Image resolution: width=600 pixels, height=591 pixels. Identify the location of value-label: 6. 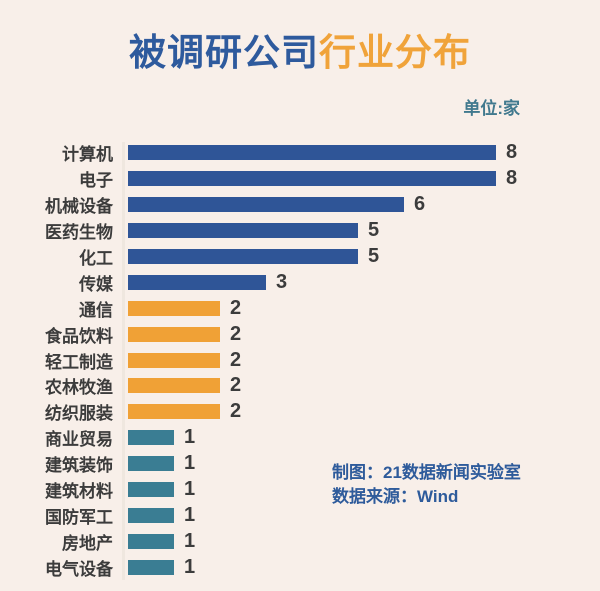
(420, 204).